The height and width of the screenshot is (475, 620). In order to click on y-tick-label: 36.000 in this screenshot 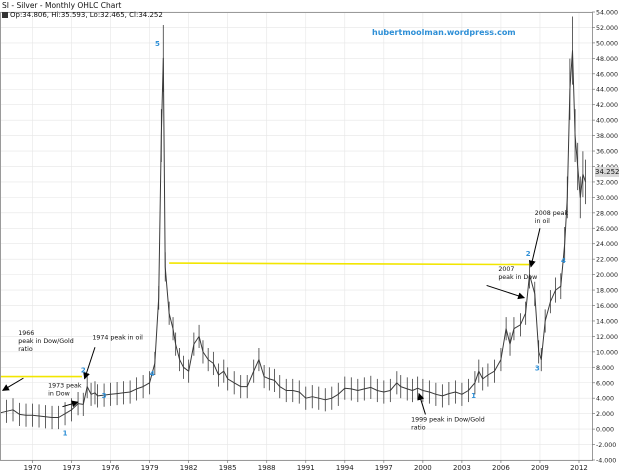, I will do `click(607, 152)`.